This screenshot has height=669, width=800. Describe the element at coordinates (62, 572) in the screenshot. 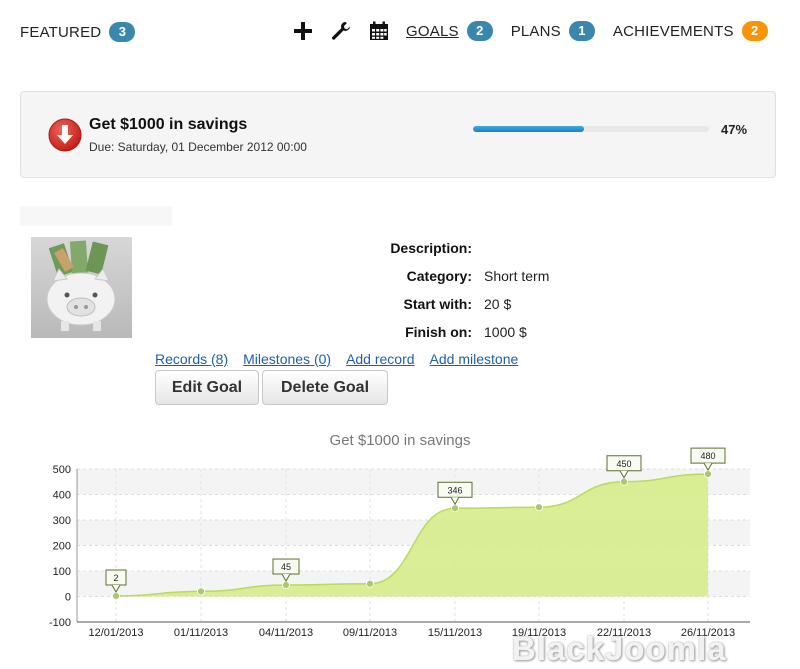

I see `y-tick-label: 100` at that location.